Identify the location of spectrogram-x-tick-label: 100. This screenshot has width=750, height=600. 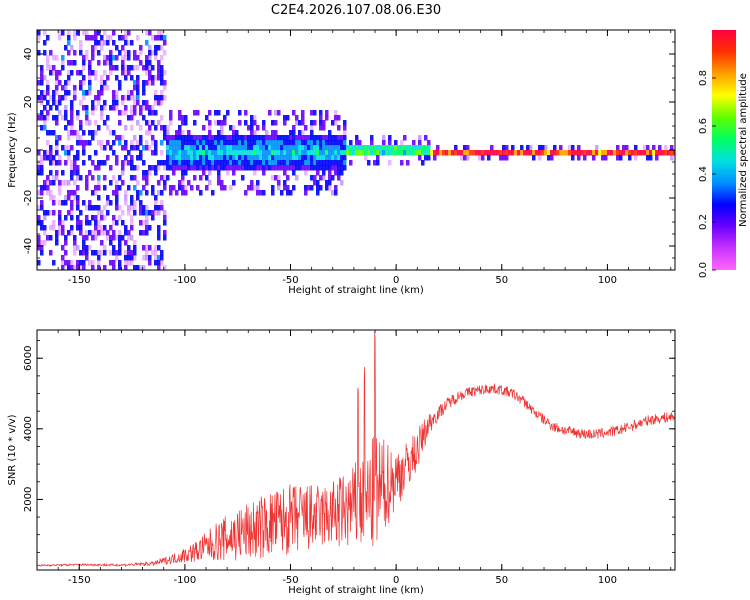
(607, 280).